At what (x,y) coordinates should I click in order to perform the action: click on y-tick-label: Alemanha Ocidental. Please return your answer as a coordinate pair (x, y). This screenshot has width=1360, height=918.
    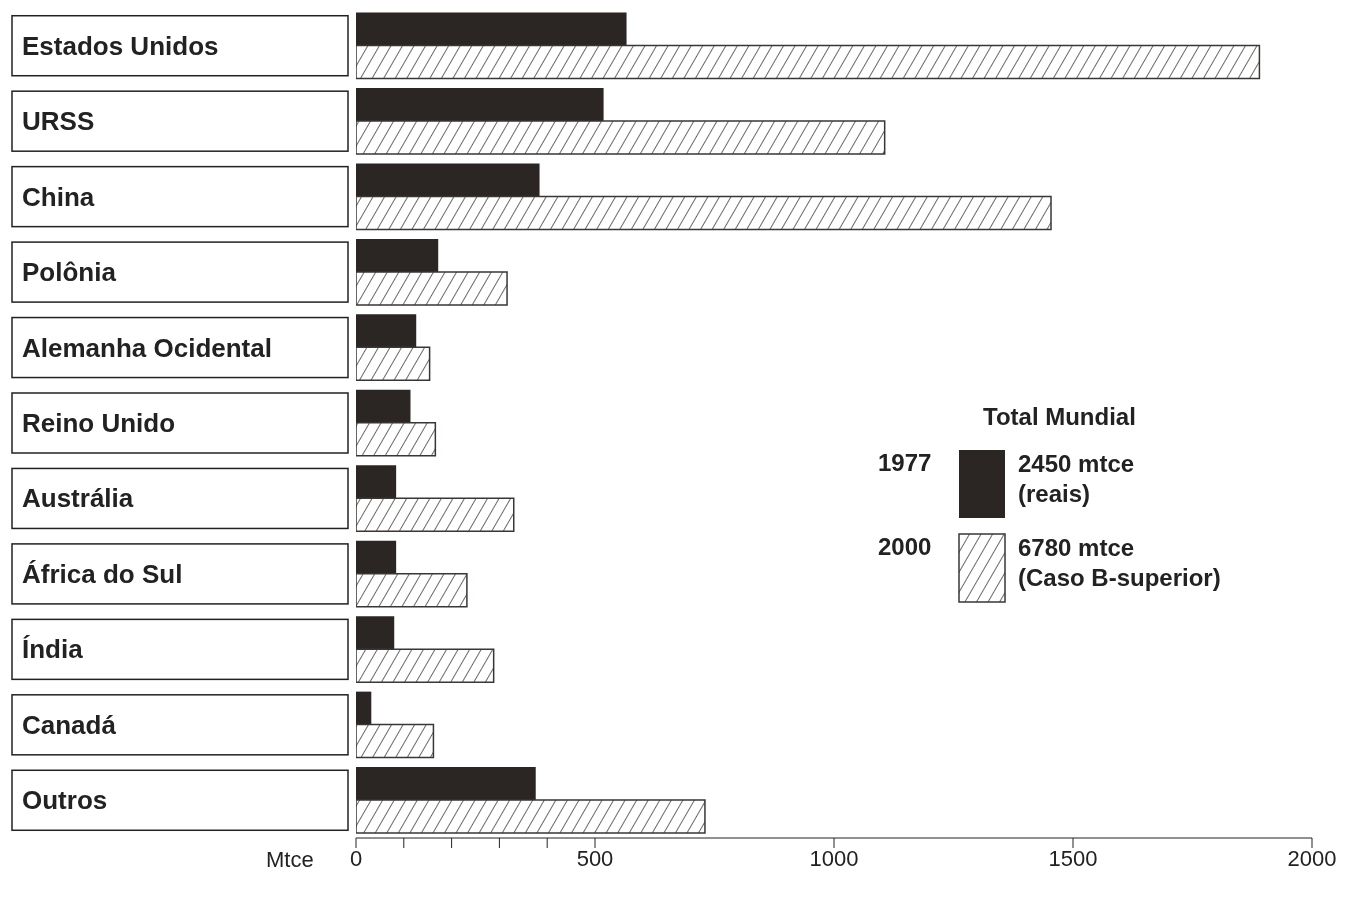
    Looking at the image, I should click on (147, 347).